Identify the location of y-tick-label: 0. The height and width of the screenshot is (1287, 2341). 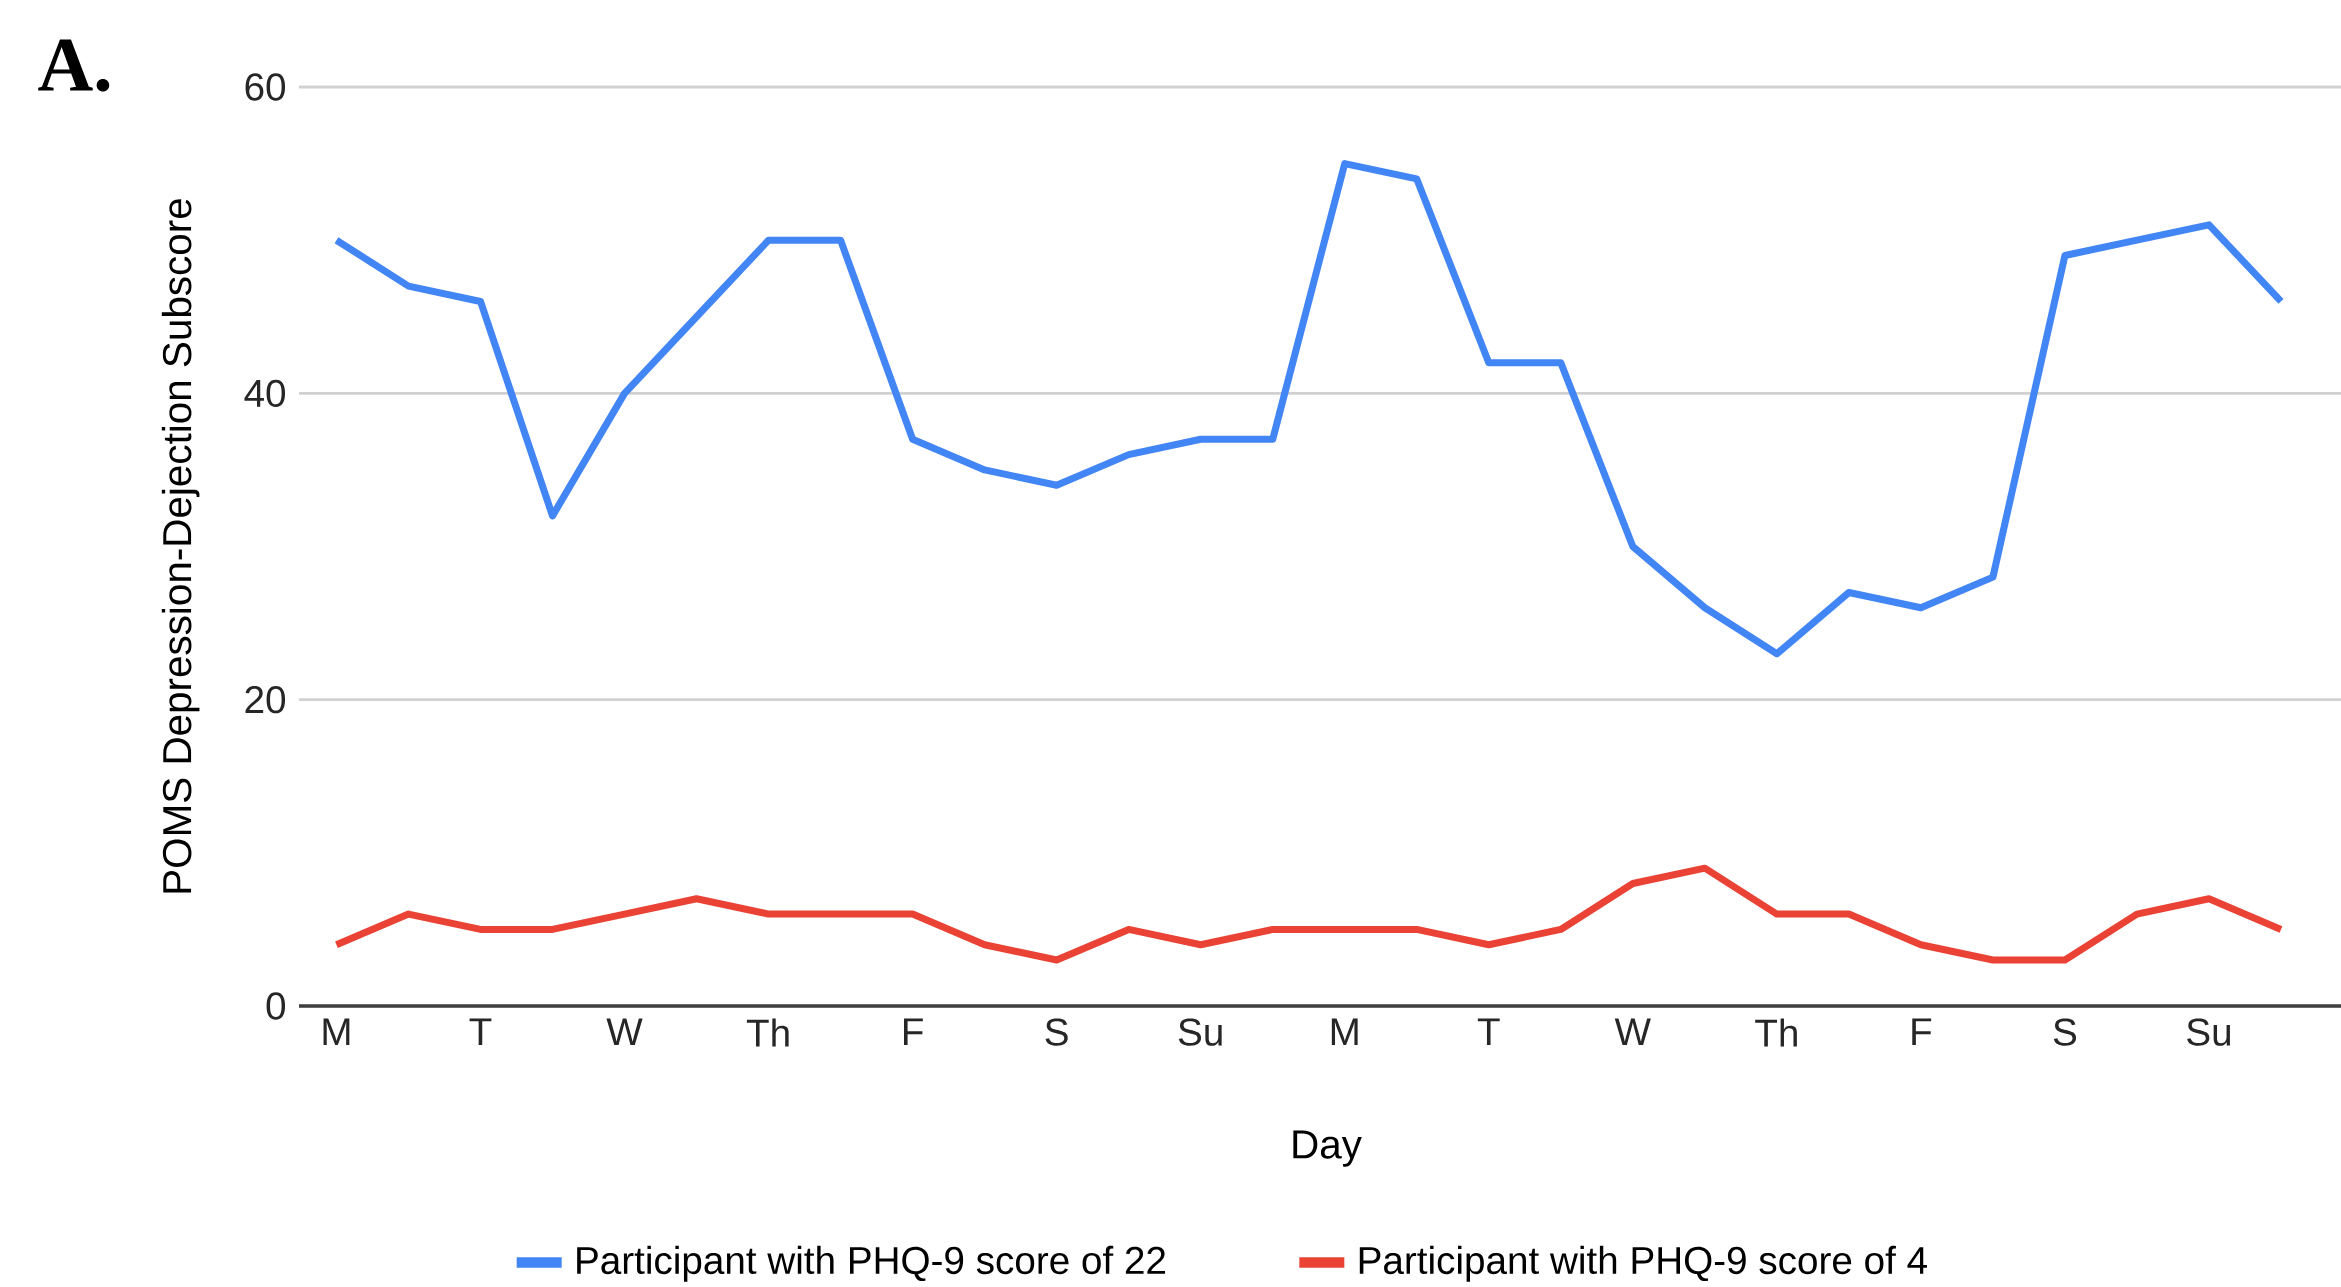
(276, 1006).